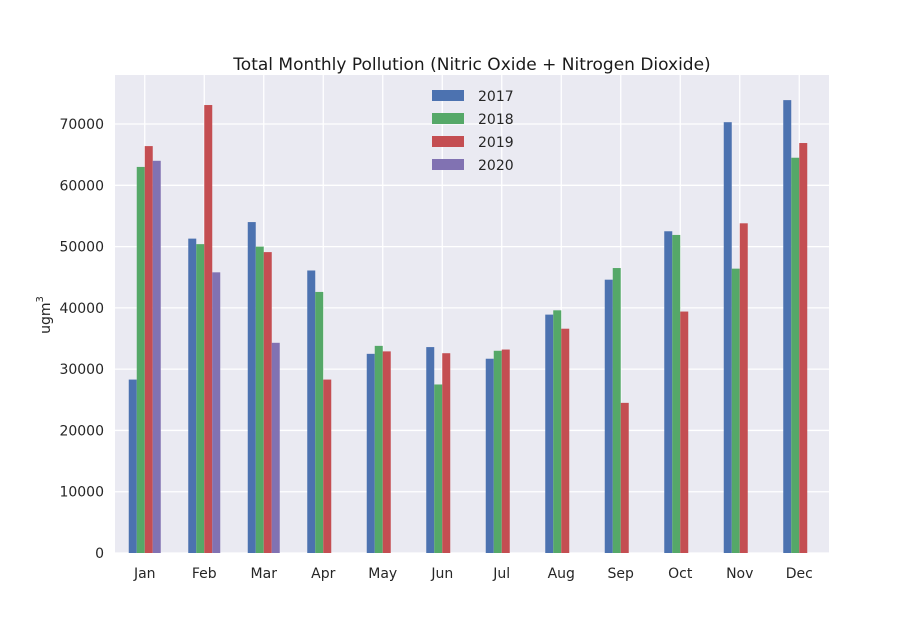 The width and height of the screenshot is (921, 633). Describe the element at coordinates (621, 574) in the screenshot. I see `x-tick-label: Sep` at that location.